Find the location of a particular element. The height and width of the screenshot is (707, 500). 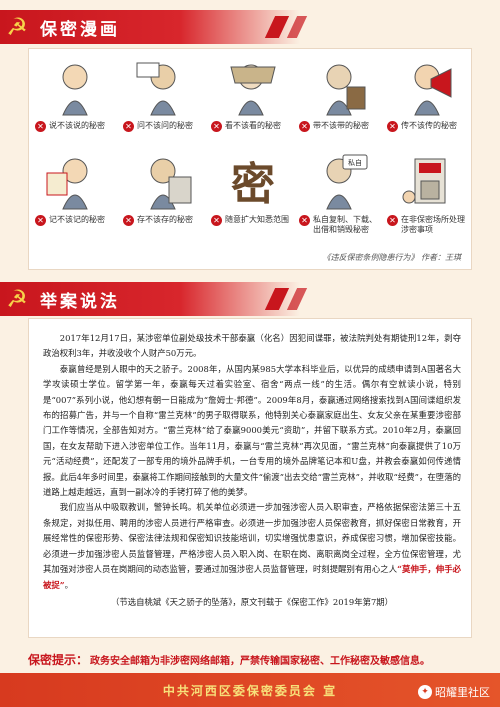

comics-source: 《违反保密条例隐患行为》 作者：王琪 is located at coordinates (391, 257).